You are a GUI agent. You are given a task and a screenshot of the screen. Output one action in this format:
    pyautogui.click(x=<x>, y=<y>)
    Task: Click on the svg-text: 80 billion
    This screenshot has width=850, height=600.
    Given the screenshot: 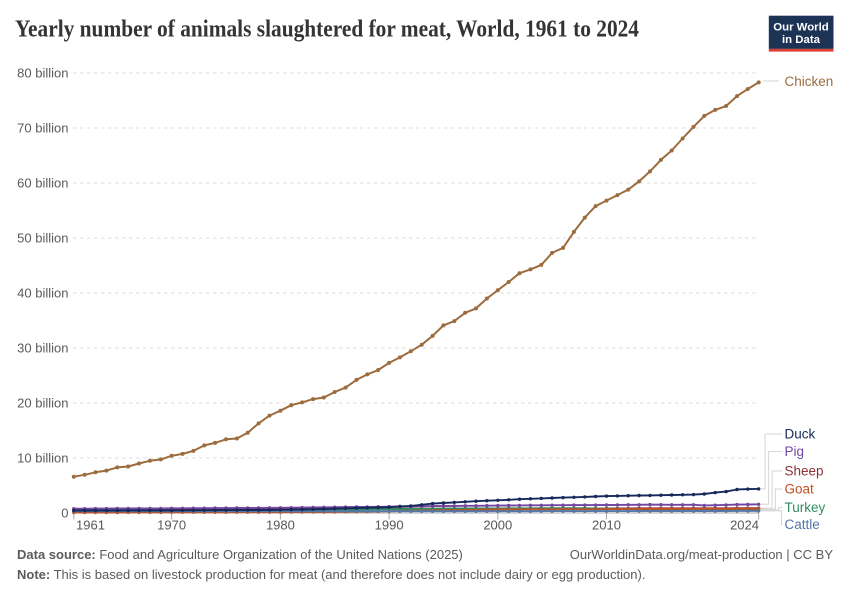 What is the action you would take?
    pyautogui.click(x=42, y=73)
    